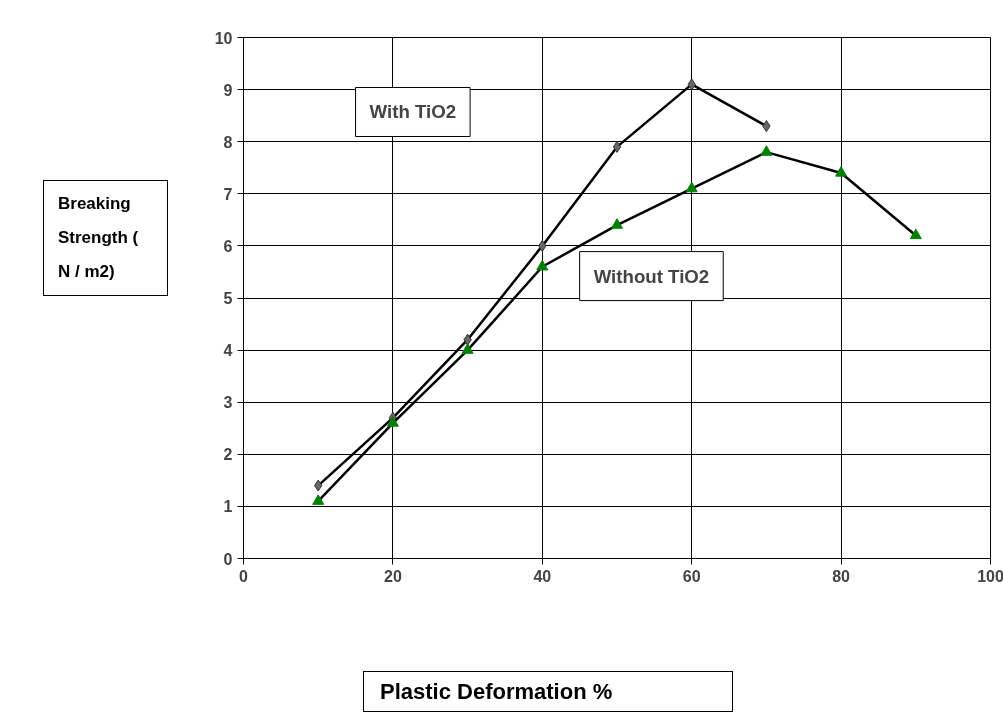  What do you see at coordinates (990, 576) in the screenshot?
I see `x-tick-label: 100` at bounding box center [990, 576].